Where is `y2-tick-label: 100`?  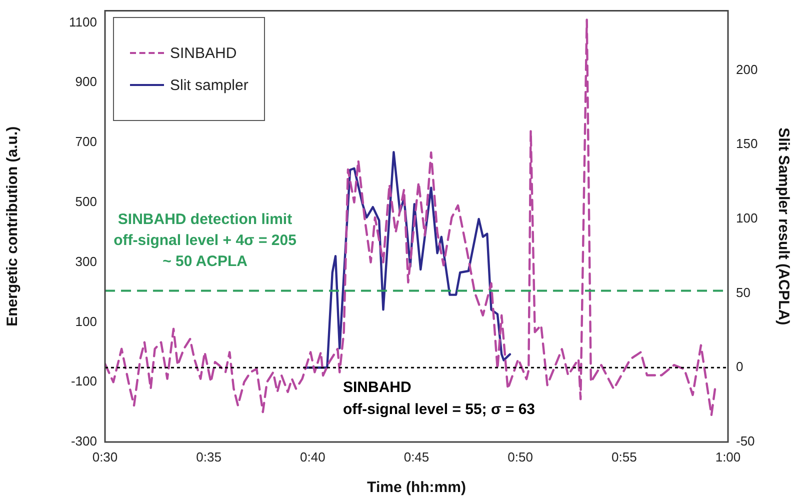
y2-tick-label: 100 is located at coordinates (747, 218).